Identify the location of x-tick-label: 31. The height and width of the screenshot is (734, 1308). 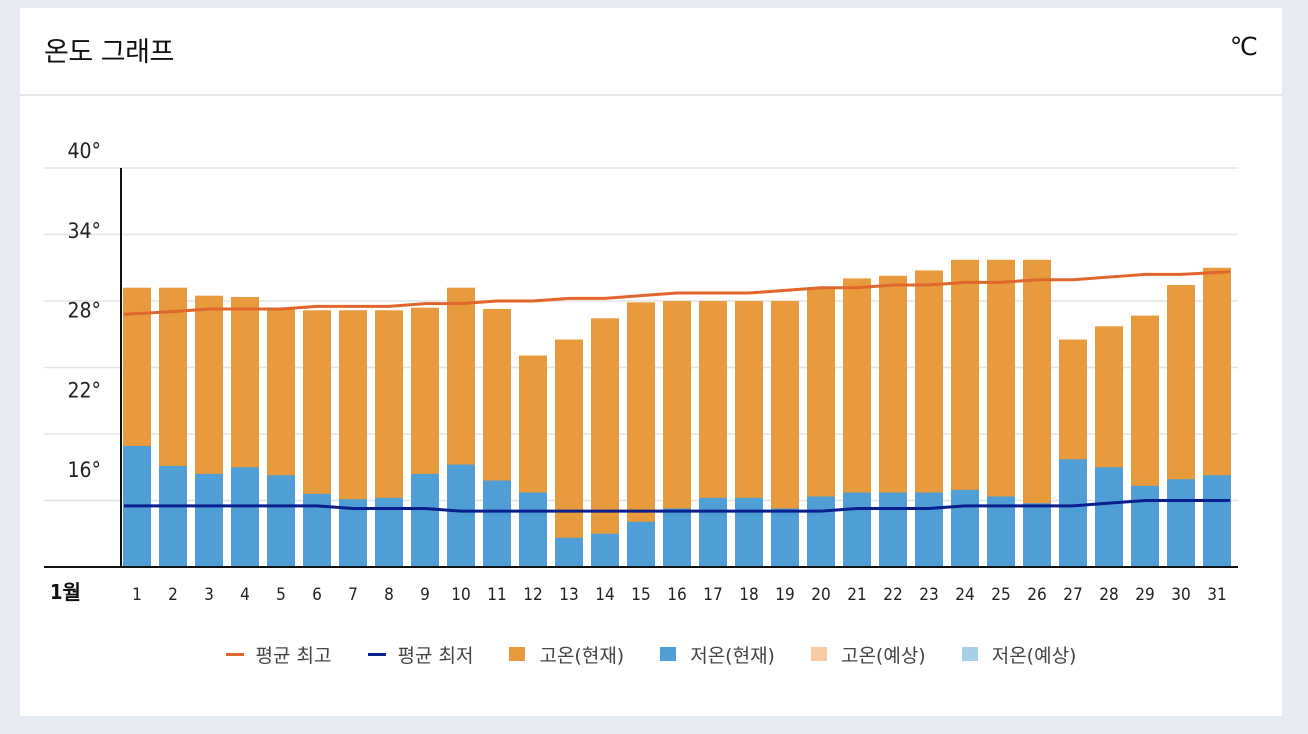
(1216, 595).